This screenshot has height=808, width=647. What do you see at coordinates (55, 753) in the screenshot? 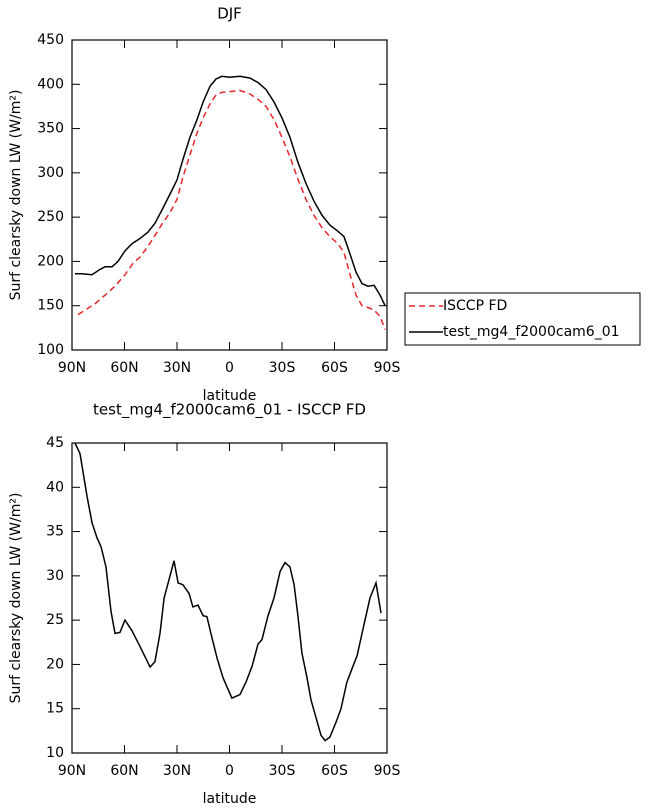
I see `y-tick-label: 10` at bounding box center [55, 753].